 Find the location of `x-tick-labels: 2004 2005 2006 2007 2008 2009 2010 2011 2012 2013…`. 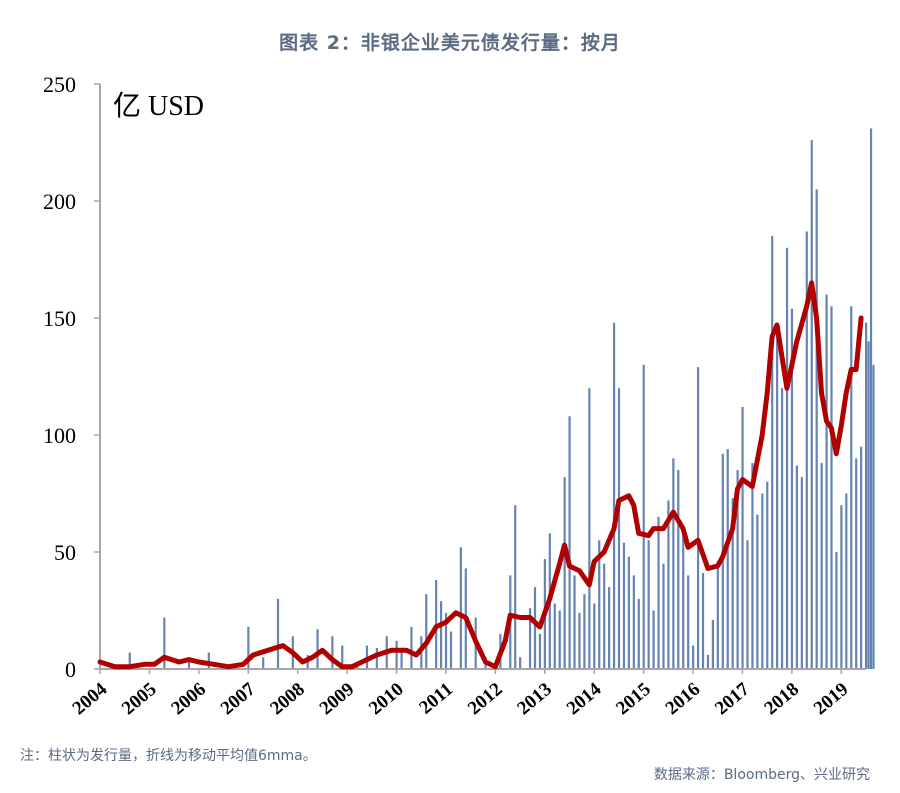

x-tick-labels: 2004 2005 2006 2007 2008 2009 2010 2011 2012 2013… is located at coordinates (461, 698).